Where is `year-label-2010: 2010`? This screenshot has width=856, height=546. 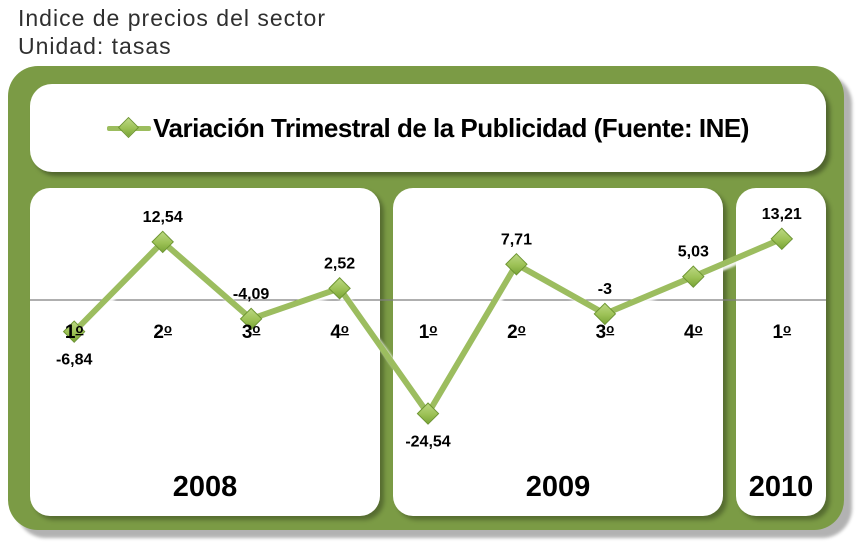
year-label-2010: 2010 is located at coordinates (781, 487).